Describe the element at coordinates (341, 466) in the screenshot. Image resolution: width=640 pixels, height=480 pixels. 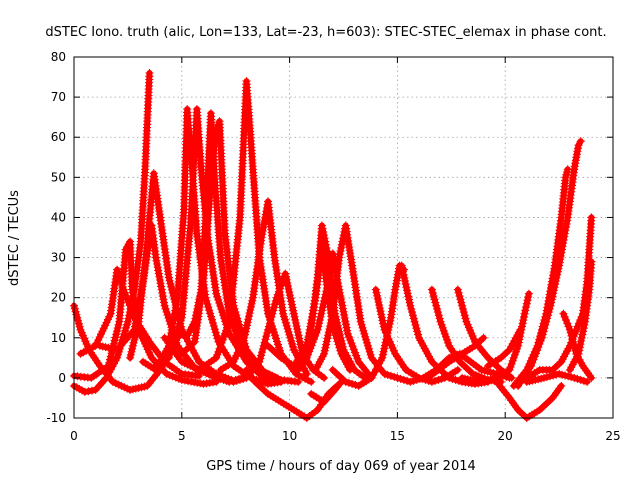
I see `x-axis-label: GPS time / hours of day 069 of year 2014` at that location.